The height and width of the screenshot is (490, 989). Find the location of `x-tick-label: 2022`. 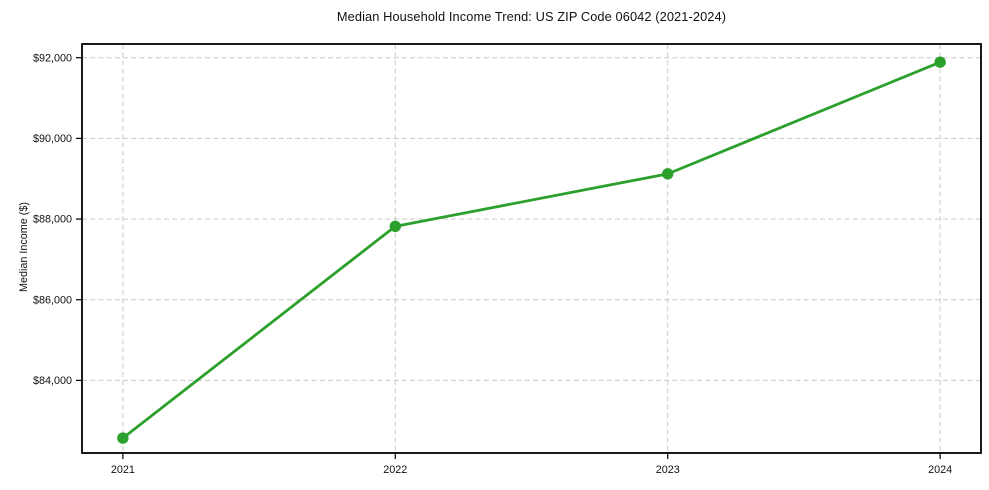

x-tick-label: 2022 is located at coordinates (395, 470).